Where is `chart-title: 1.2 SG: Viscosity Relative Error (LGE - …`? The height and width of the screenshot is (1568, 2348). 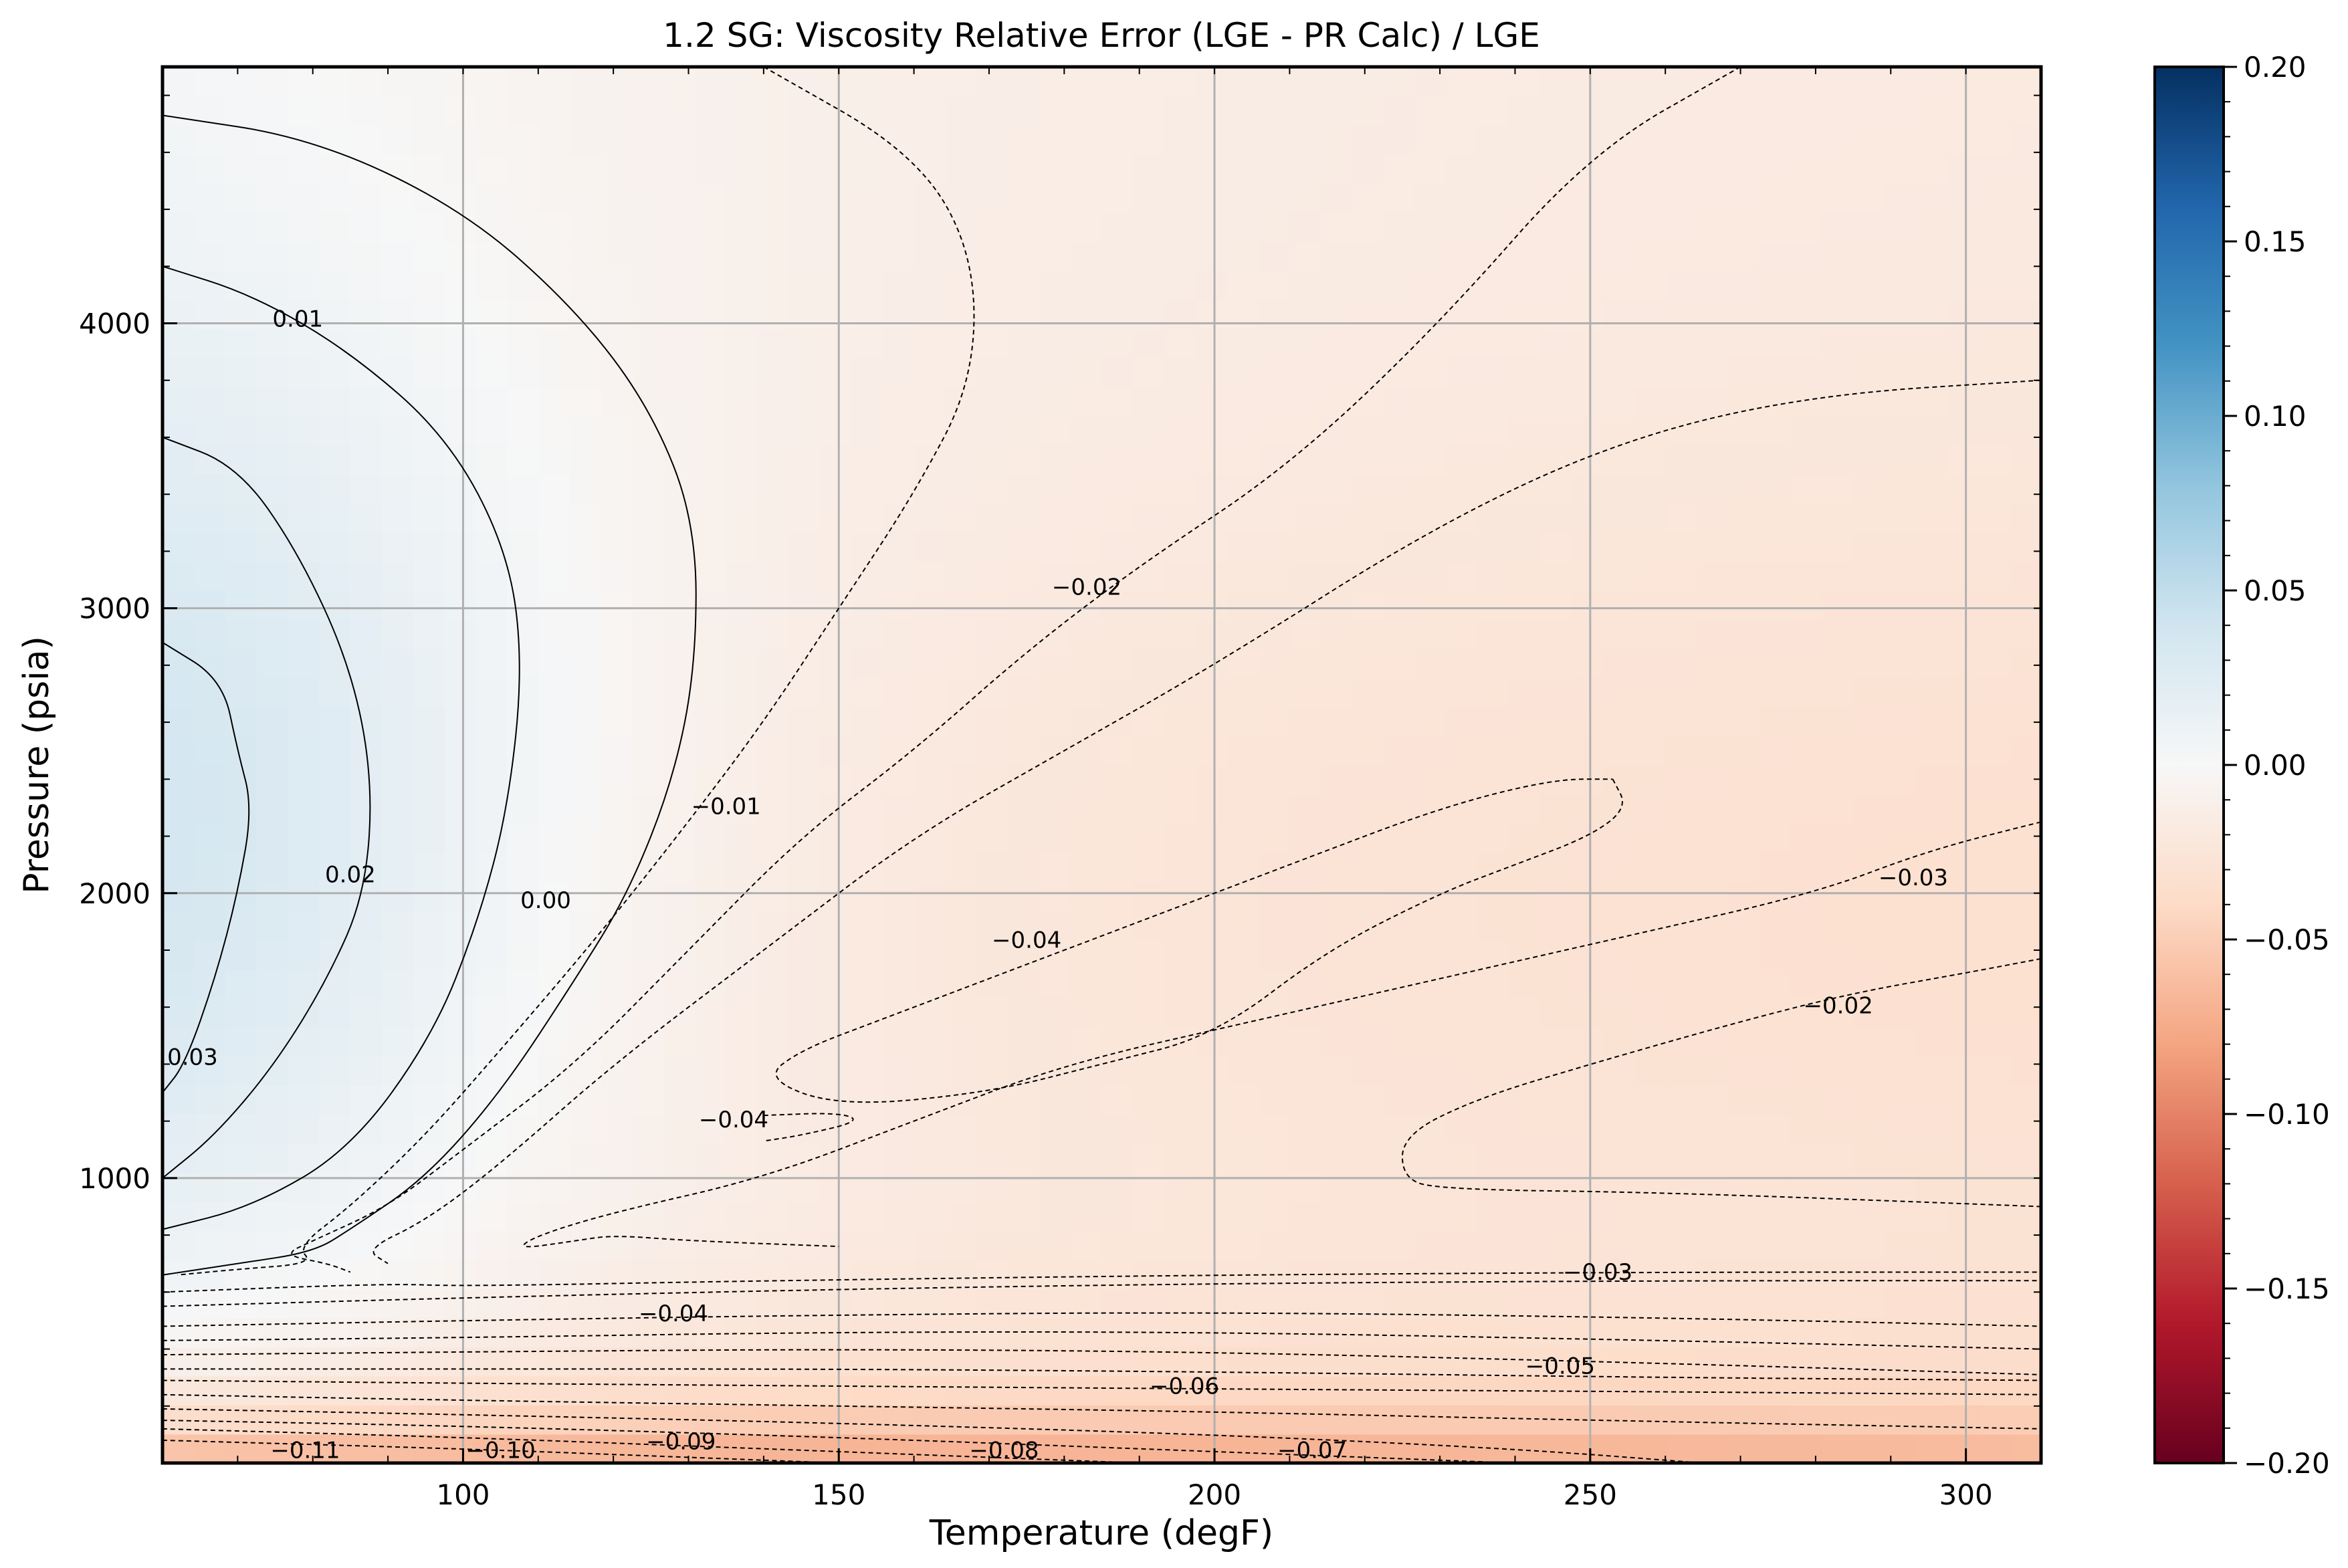 chart-title: 1.2 SG: Viscosity Relative Error (LGE - … is located at coordinates (1101, 35).